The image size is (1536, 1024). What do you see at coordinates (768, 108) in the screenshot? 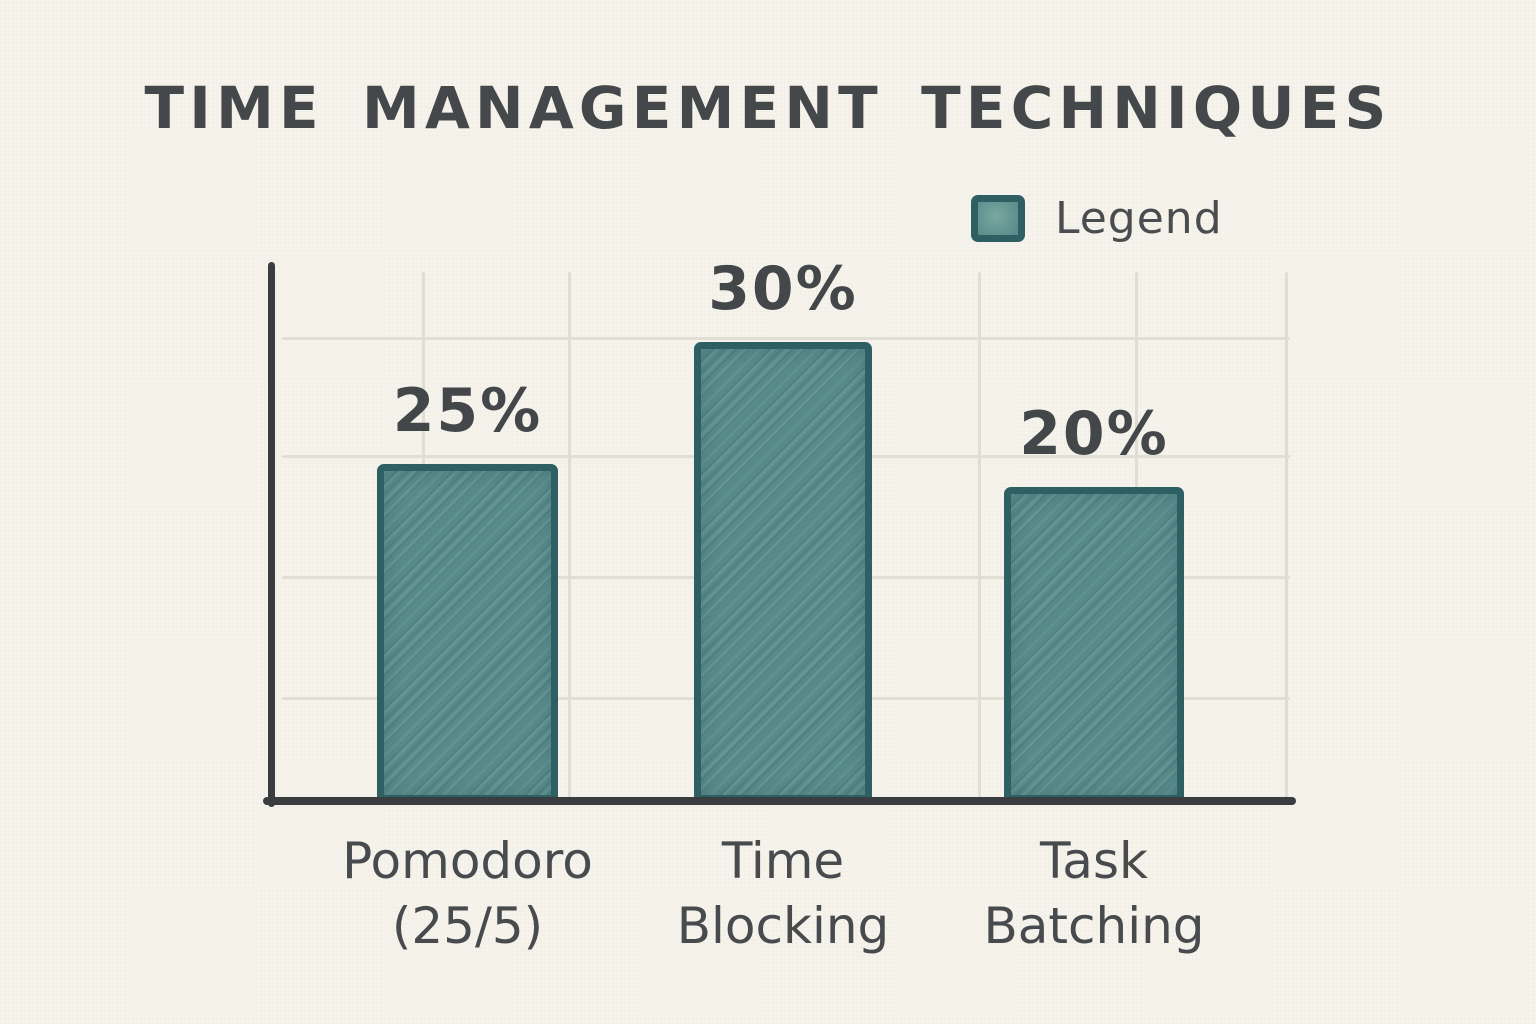
I see `chart-title: TIME MANAGEMENT TECHNIQUES` at bounding box center [768, 108].